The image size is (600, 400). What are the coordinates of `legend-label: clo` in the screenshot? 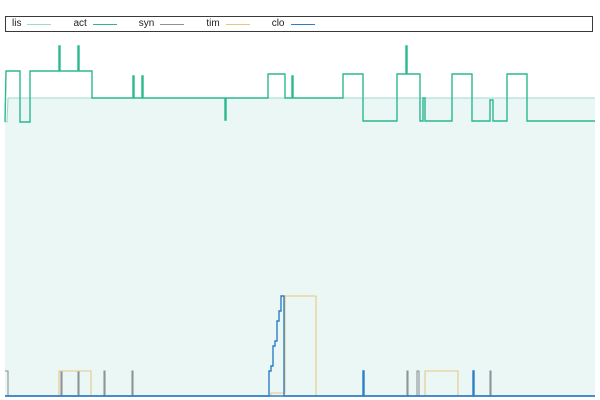 It's located at (278, 23).